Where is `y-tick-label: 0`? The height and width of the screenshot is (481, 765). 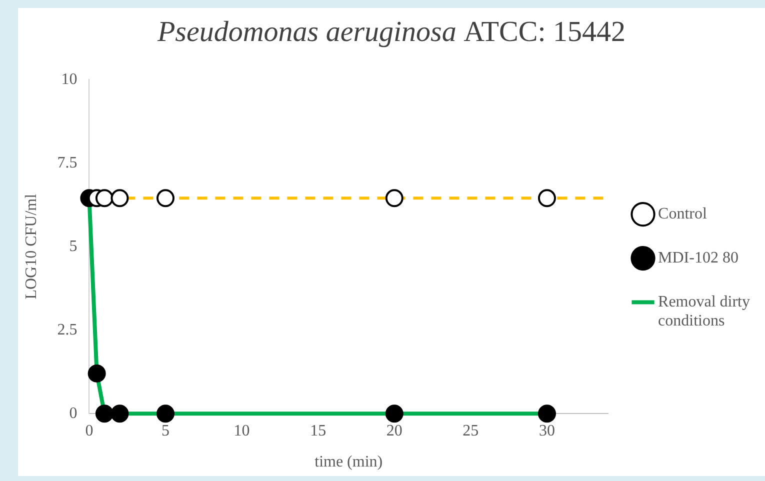 y-tick-label: 0 is located at coordinates (73, 413).